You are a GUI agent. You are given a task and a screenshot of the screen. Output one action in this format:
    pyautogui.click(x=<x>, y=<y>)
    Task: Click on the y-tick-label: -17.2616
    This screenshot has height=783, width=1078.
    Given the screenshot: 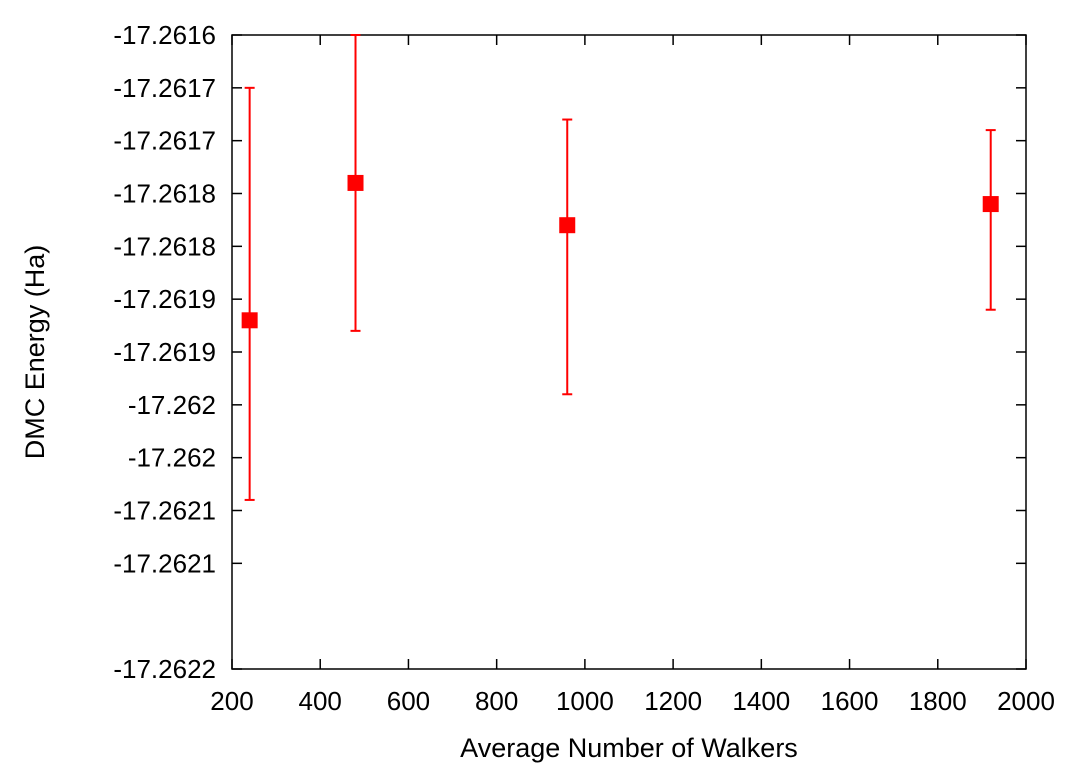 What is the action you would take?
    pyautogui.click(x=164, y=35)
    